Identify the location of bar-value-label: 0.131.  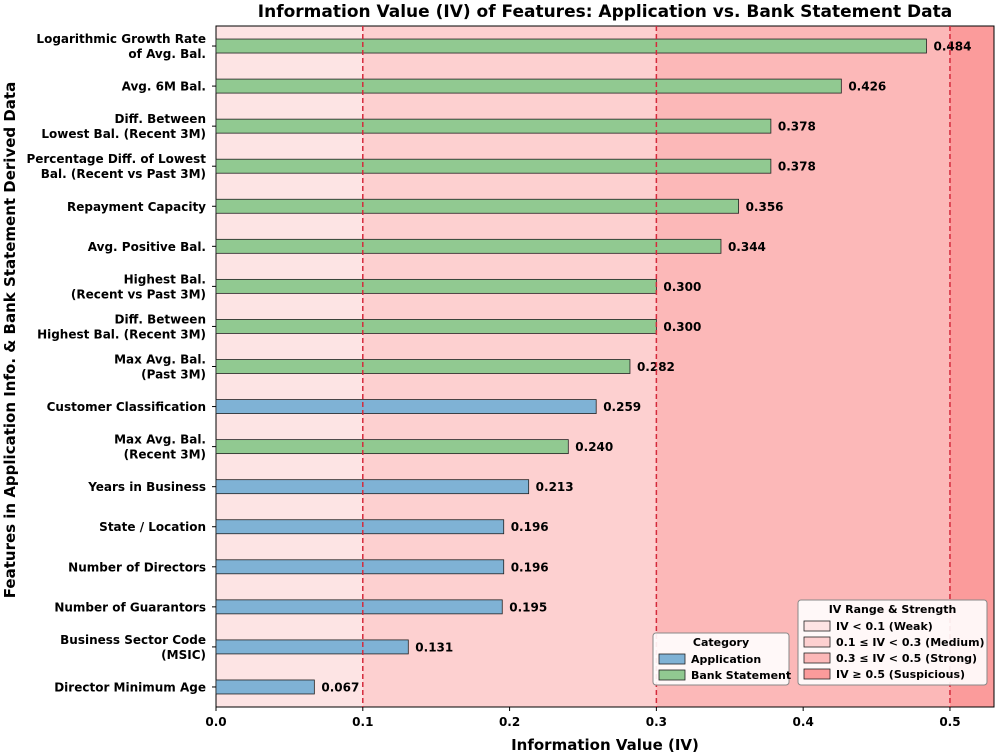
(434, 647).